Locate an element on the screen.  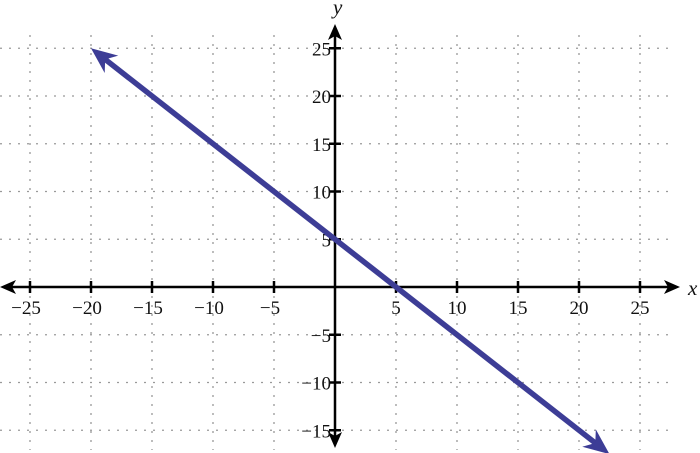
x-tick-label: −15 is located at coordinates (148, 308).